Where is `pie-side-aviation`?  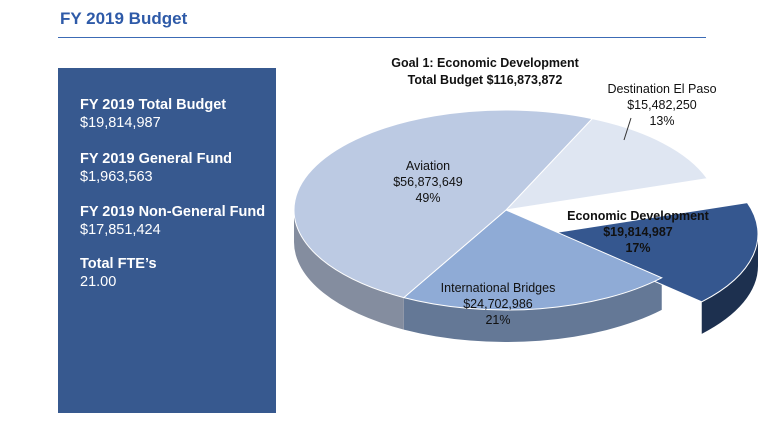
pie-side-aviation is located at coordinates (349, 270).